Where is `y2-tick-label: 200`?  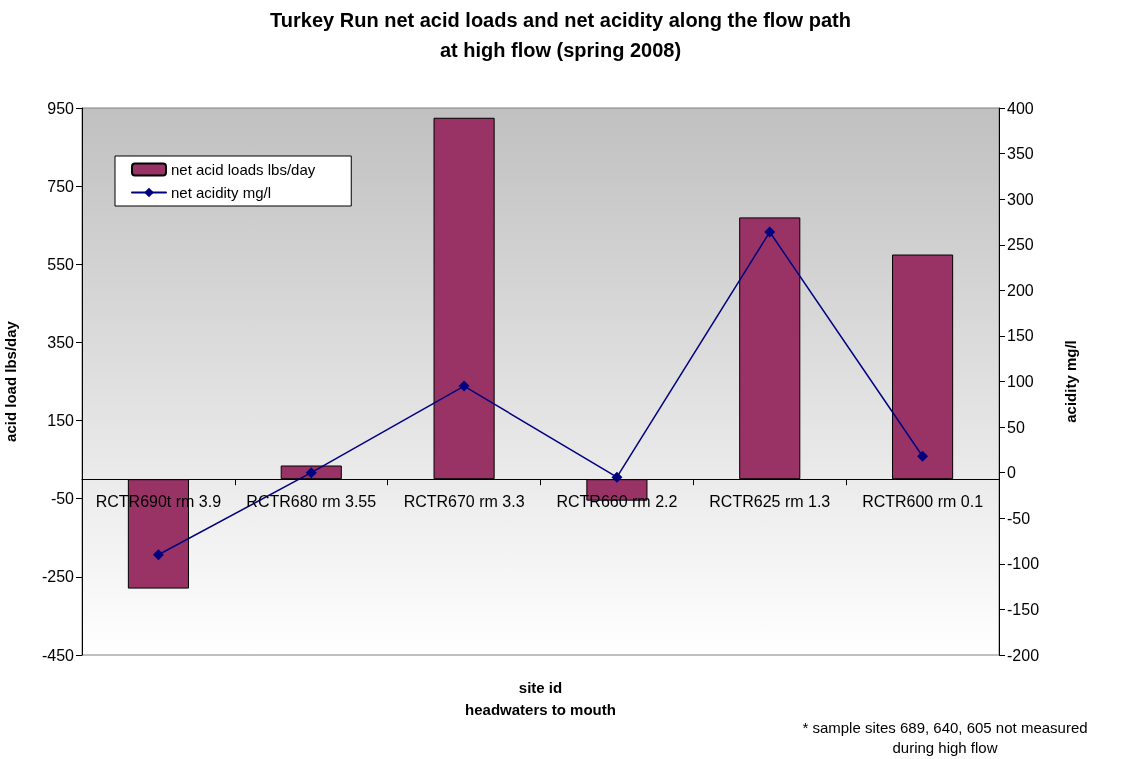 y2-tick-label: 200 is located at coordinates (1020, 290).